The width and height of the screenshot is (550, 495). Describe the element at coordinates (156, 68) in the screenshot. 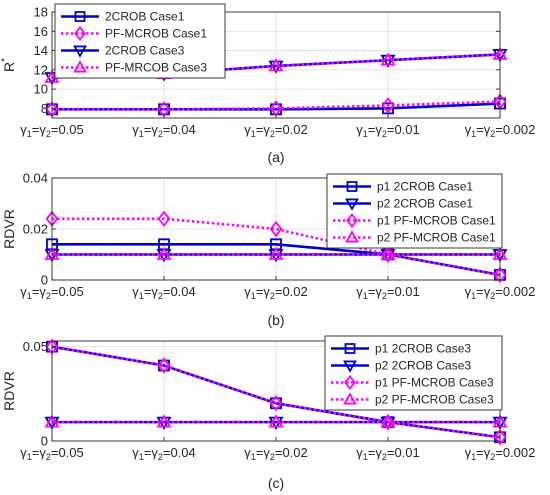

I see `legend-label: PF-MRCOB Case3` at that location.